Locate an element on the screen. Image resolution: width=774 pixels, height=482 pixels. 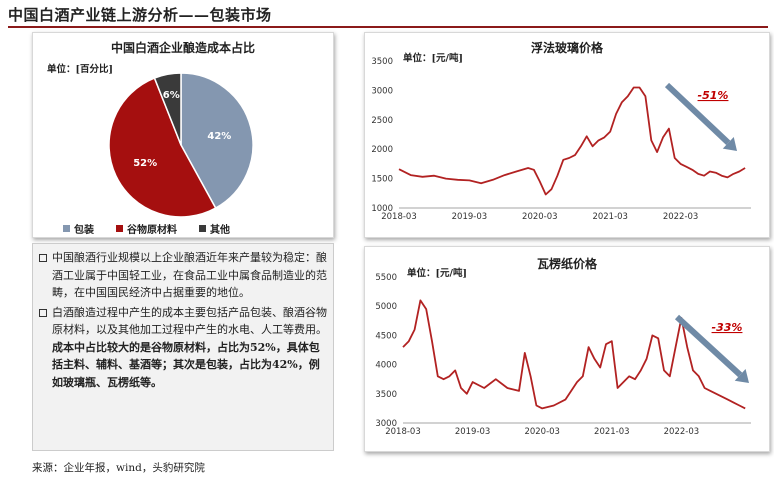
legend-item-other: 其他 is located at coordinates (214, 228).